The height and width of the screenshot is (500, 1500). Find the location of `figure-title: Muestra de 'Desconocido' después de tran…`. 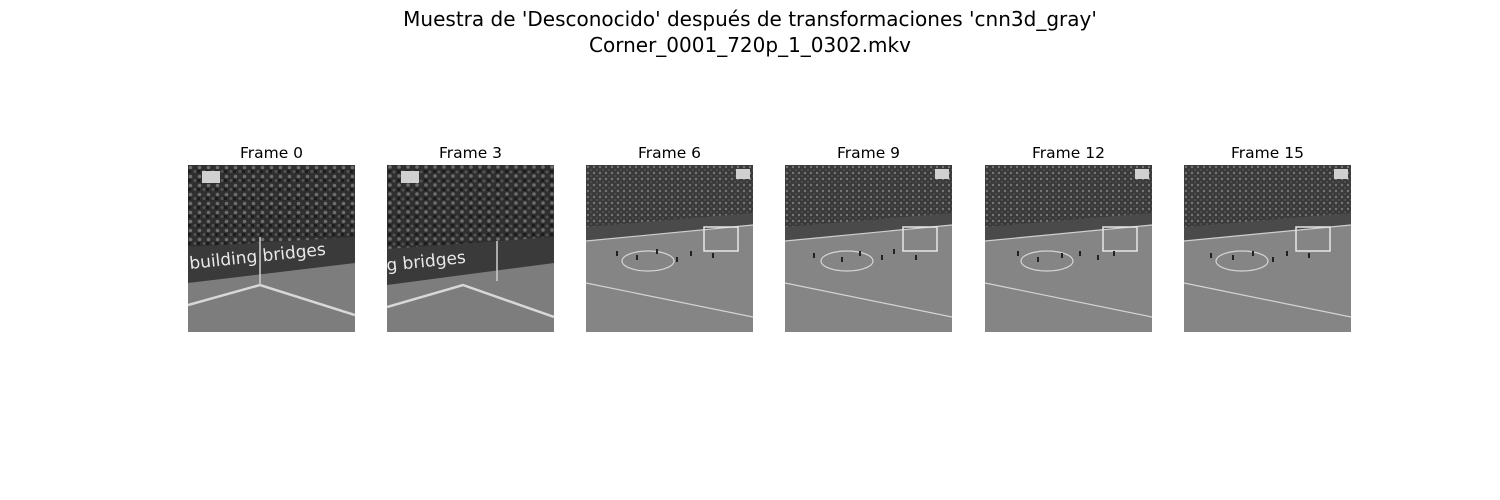

figure-title: Muestra de 'Desconocido' después de tran… is located at coordinates (750, 32).